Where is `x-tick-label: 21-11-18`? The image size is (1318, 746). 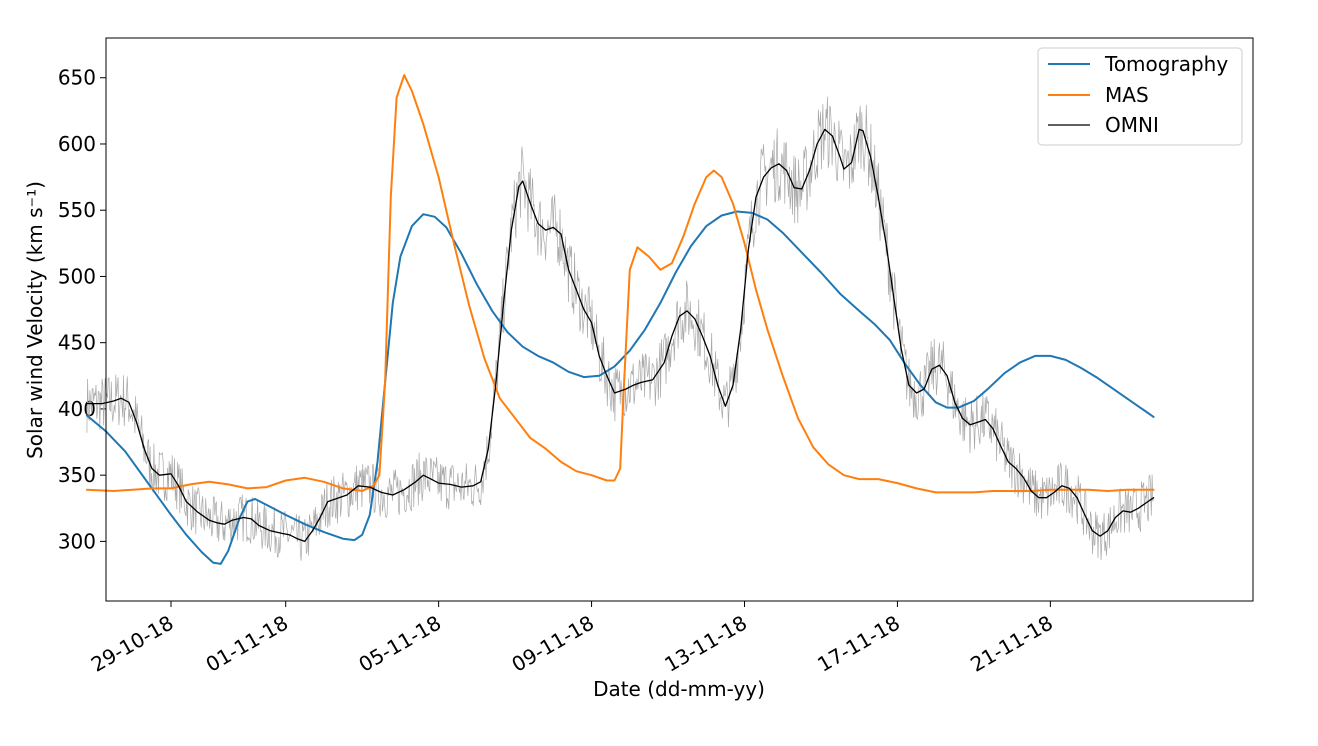 x-tick-label: 21-11-18 is located at coordinates (1011, 644).